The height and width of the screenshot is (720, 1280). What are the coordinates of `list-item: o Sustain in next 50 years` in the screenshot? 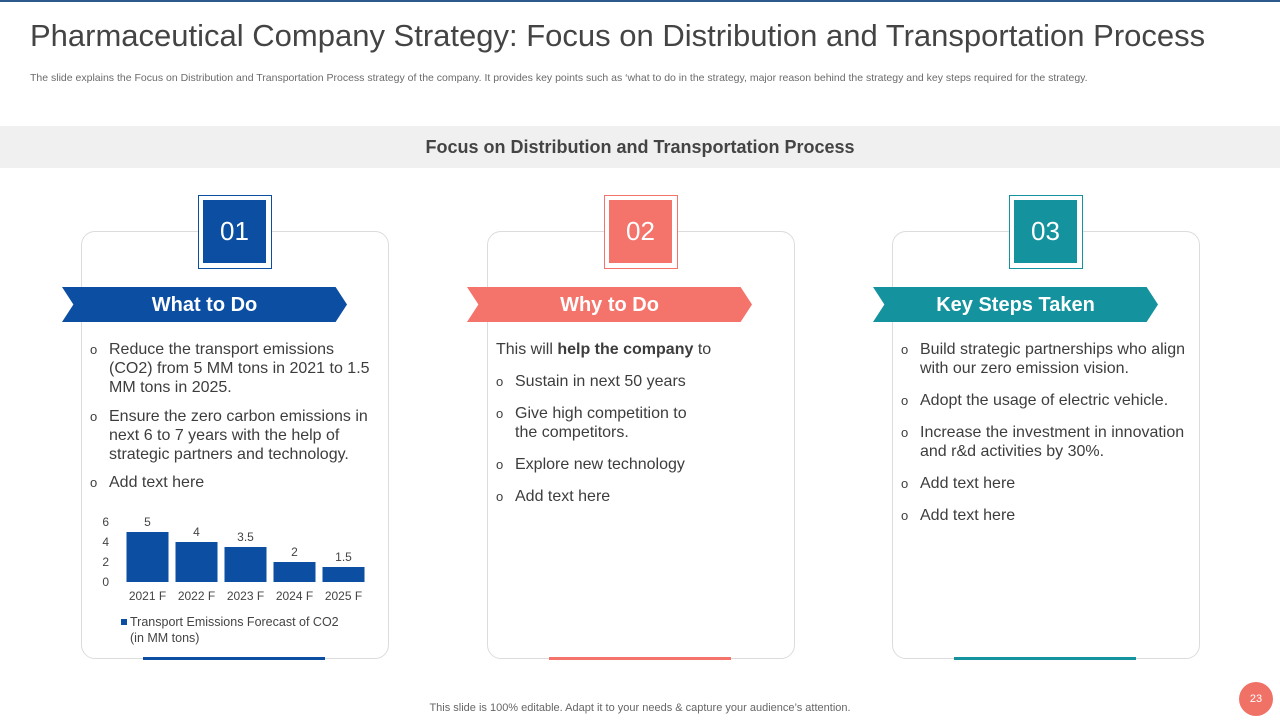 It's located at (596, 381).